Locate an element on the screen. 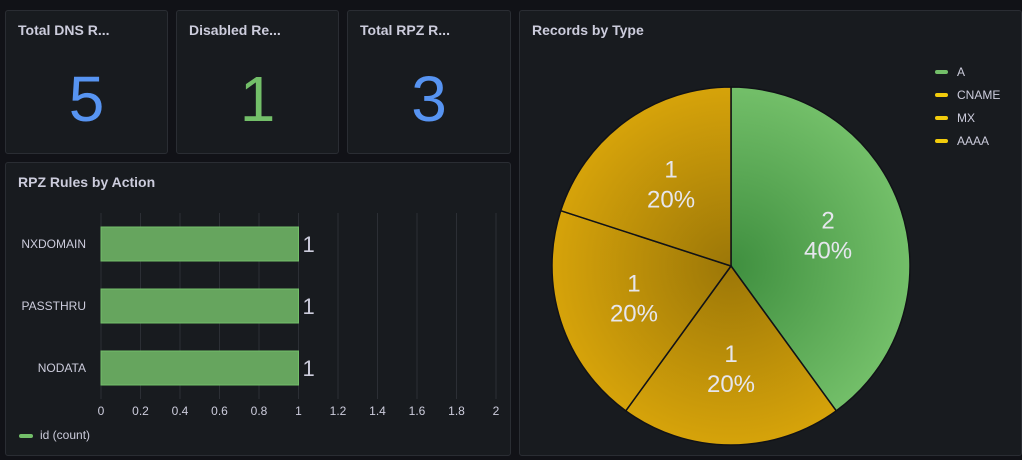 The width and height of the screenshot is (1022, 460). pie-slice-a is located at coordinates (820, 249).